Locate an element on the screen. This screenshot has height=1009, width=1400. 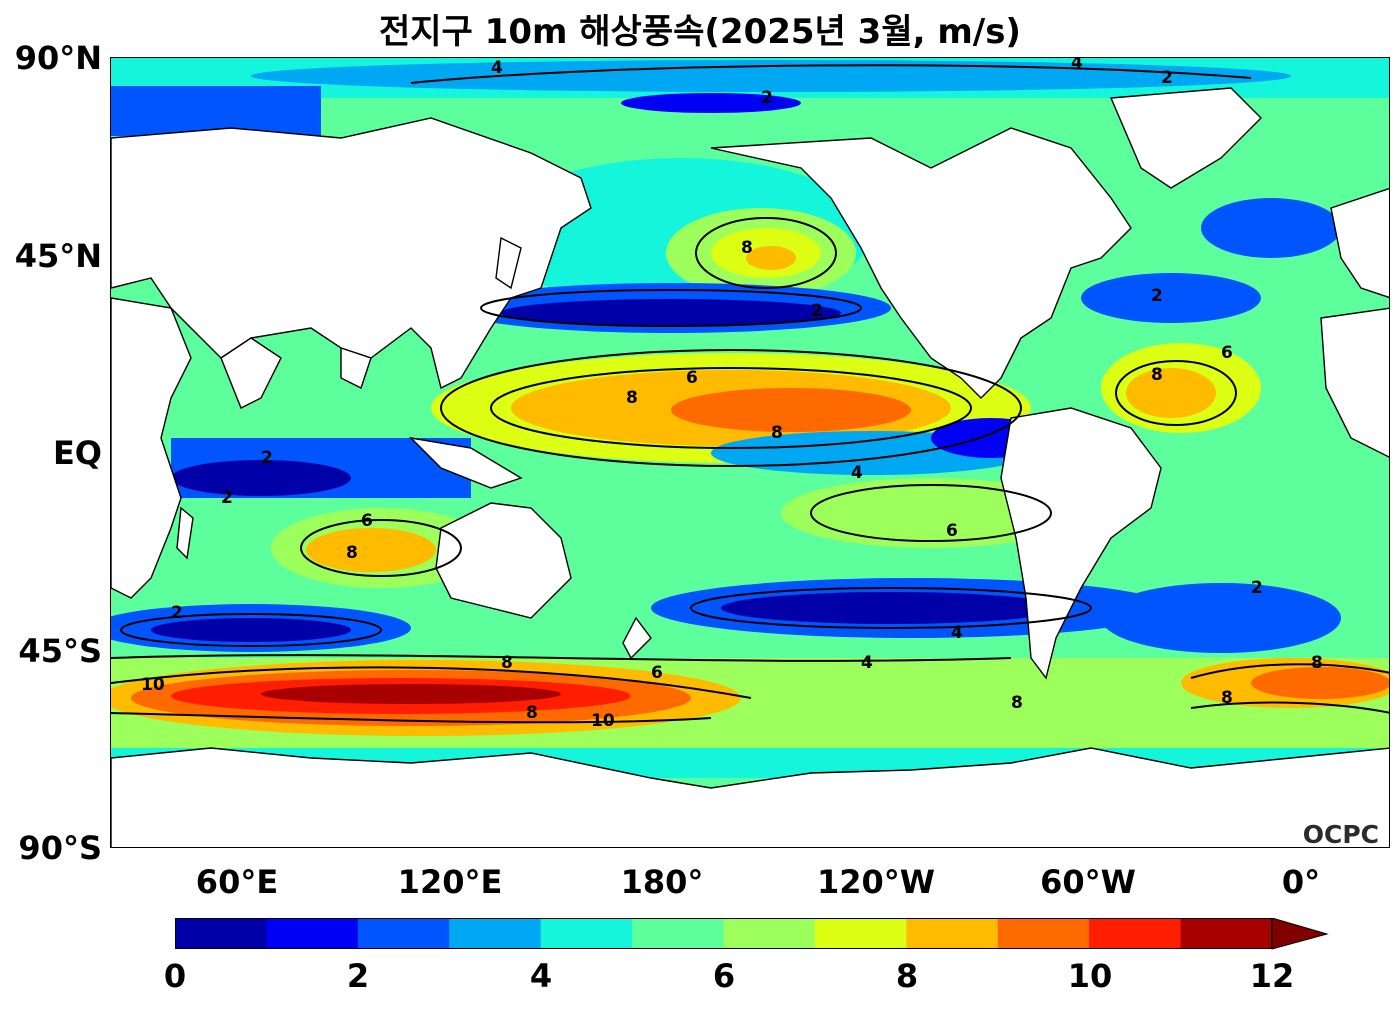
y-tick-90s: 90°S is located at coordinates (60, 848).